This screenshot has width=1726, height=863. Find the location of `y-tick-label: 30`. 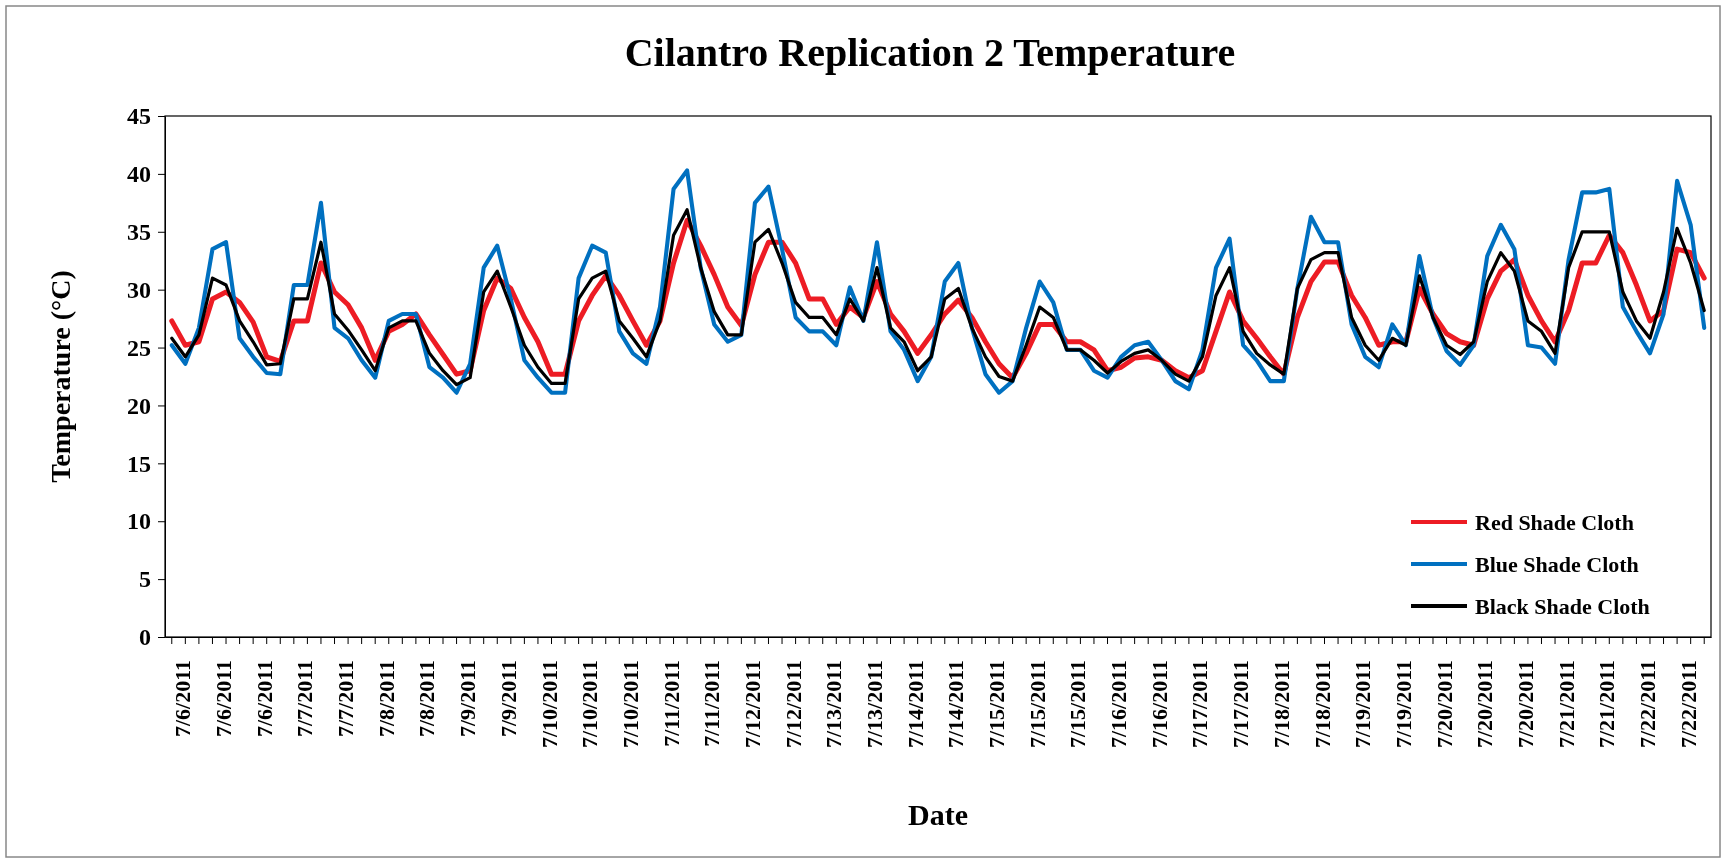

y-tick-label: 30 is located at coordinates (139, 289).